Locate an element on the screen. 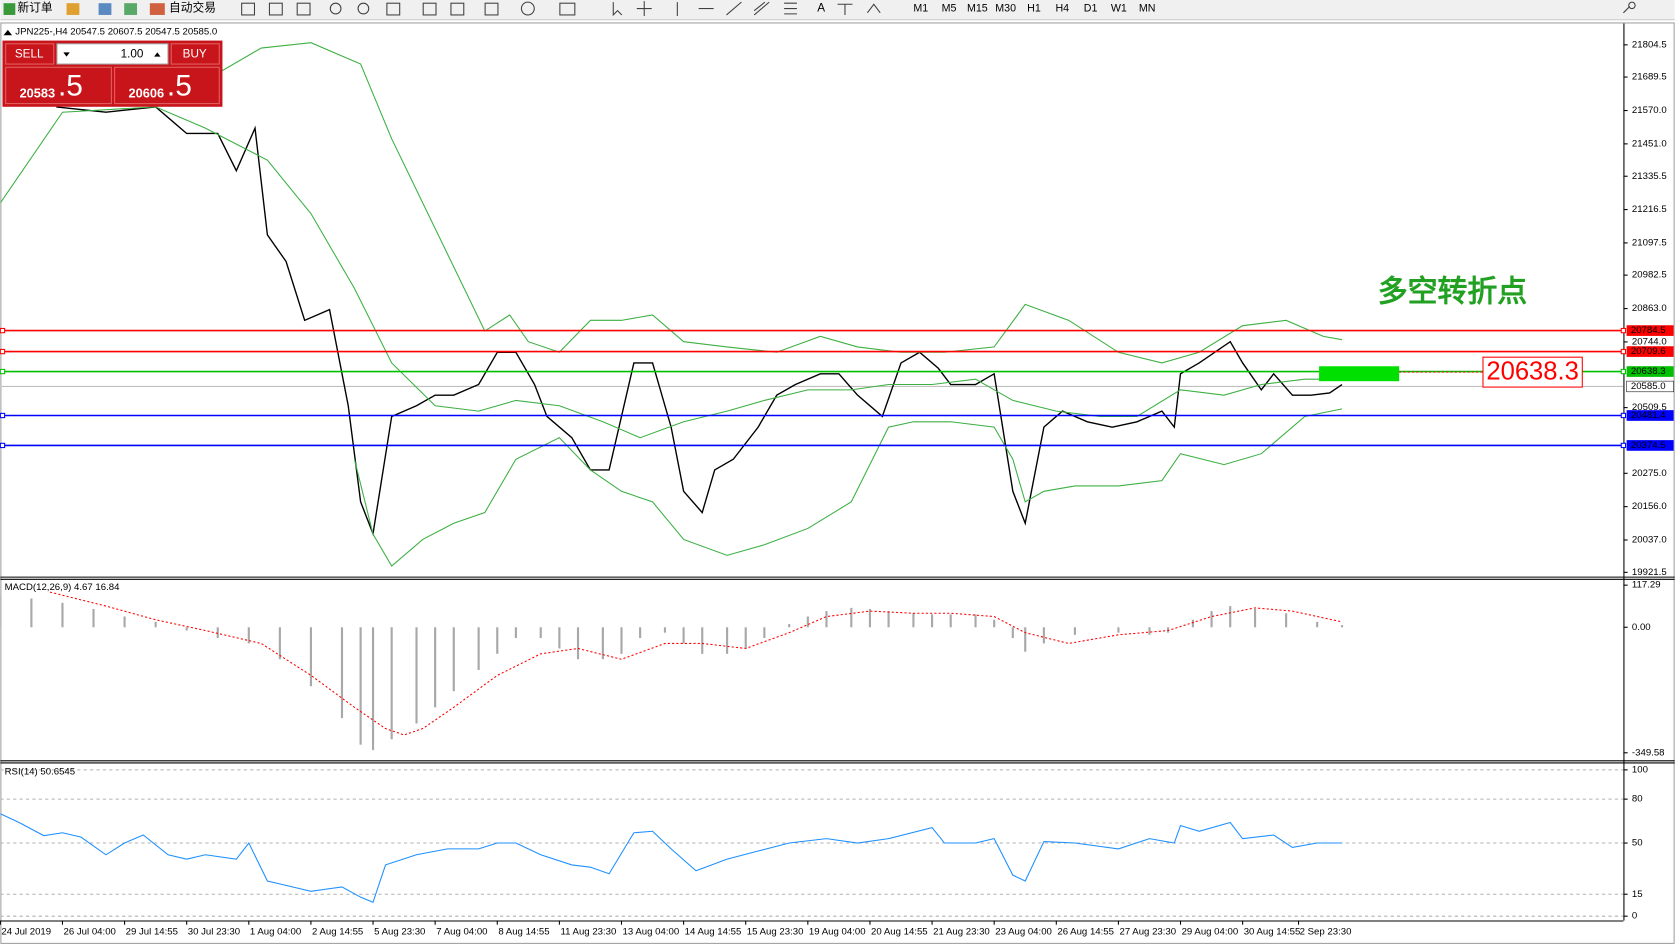 This screenshot has height=945, width=1675. buy-button is located at coordinates (195, 54).